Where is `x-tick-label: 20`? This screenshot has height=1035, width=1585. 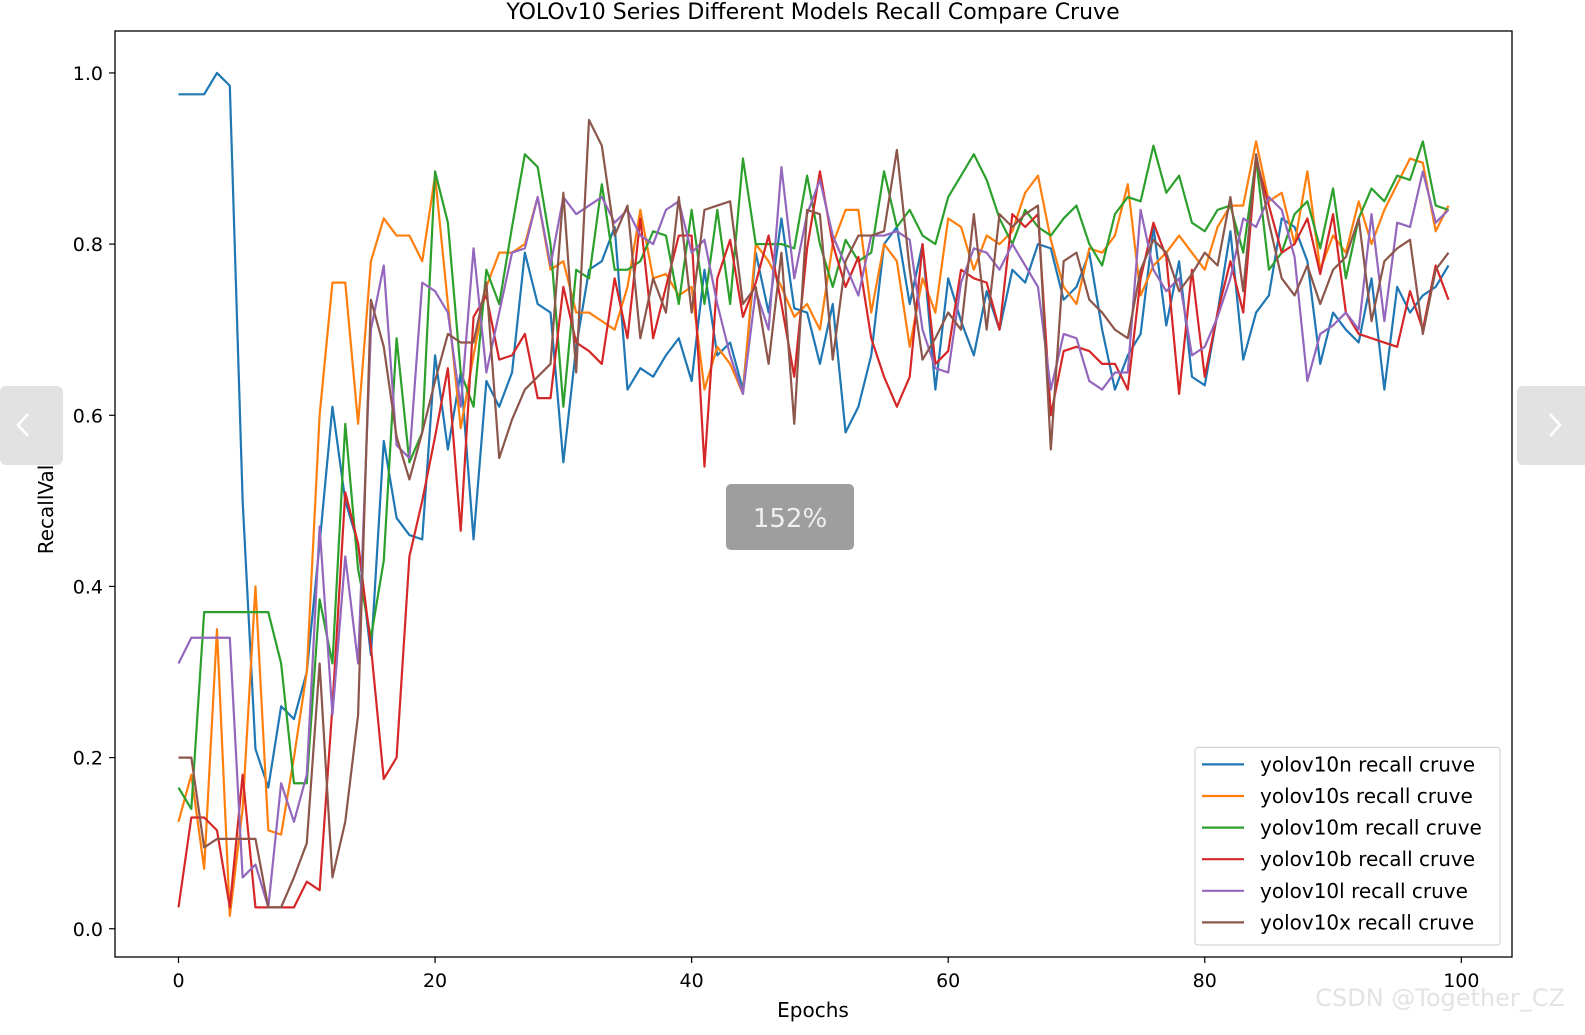 x-tick-label: 20 is located at coordinates (435, 981).